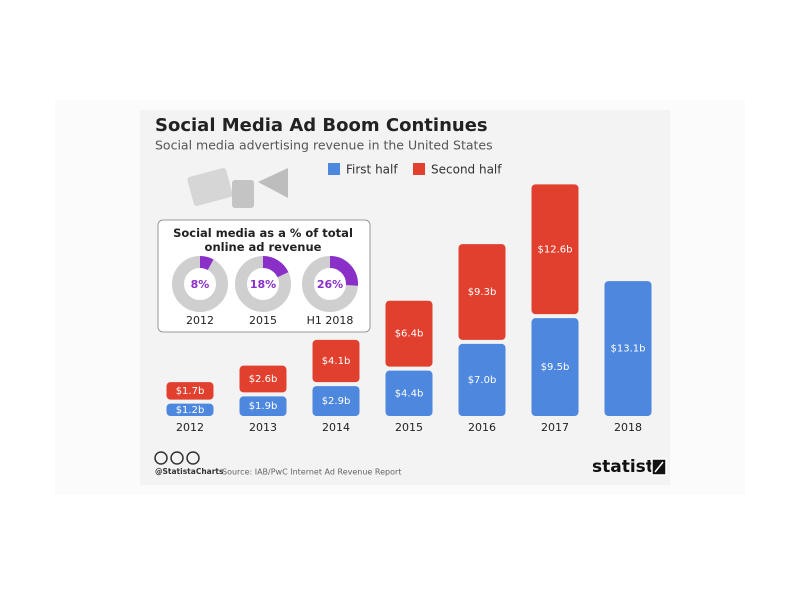  I want to click on value-label: $6.4b, so click(409, 334).